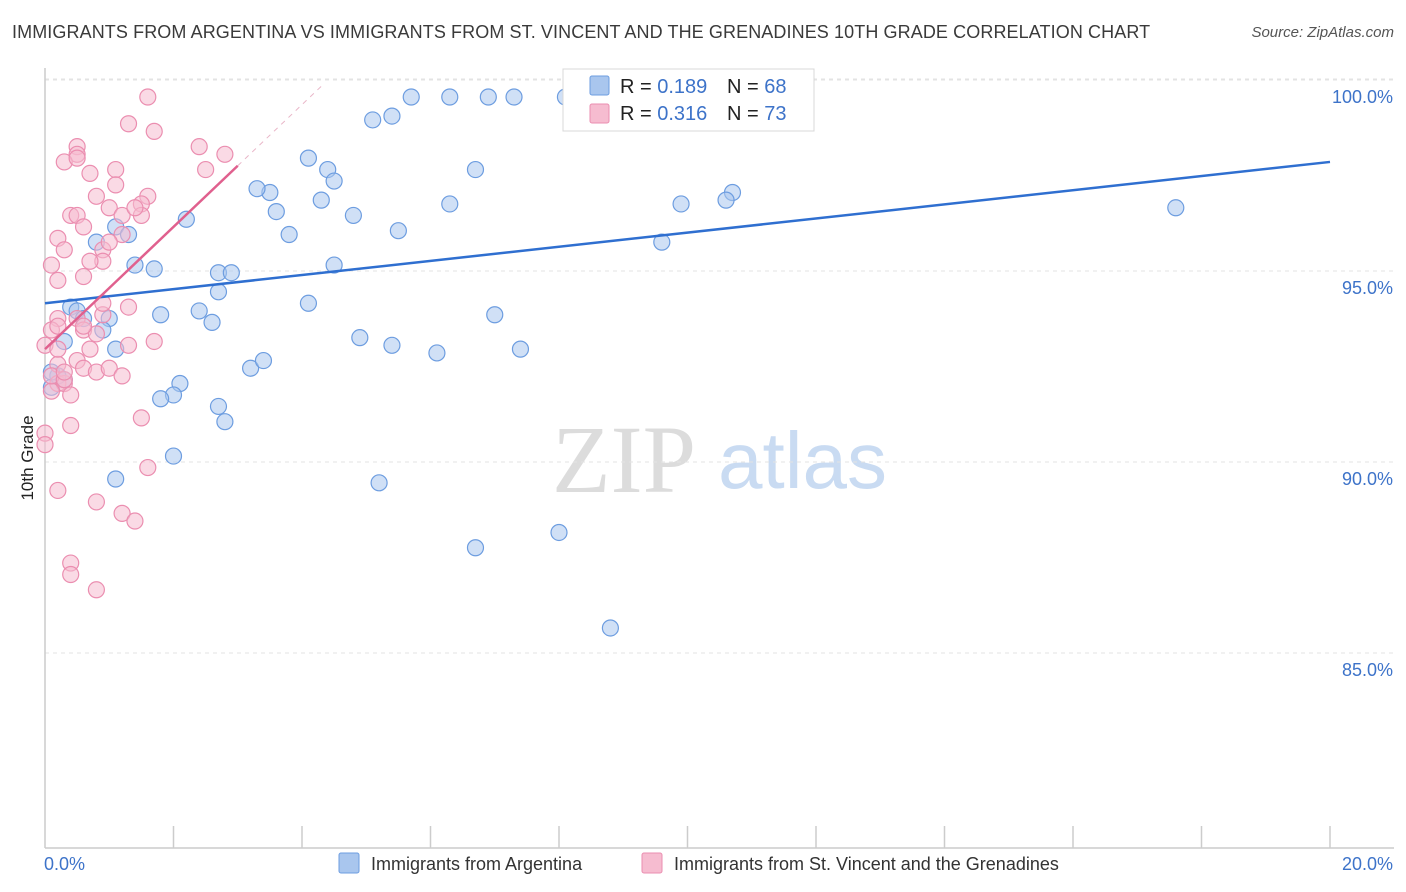 The image size is (1406, 892). I want to click on series-legend-label-argentina: Immigrants from Argentina, so click(477, 864).